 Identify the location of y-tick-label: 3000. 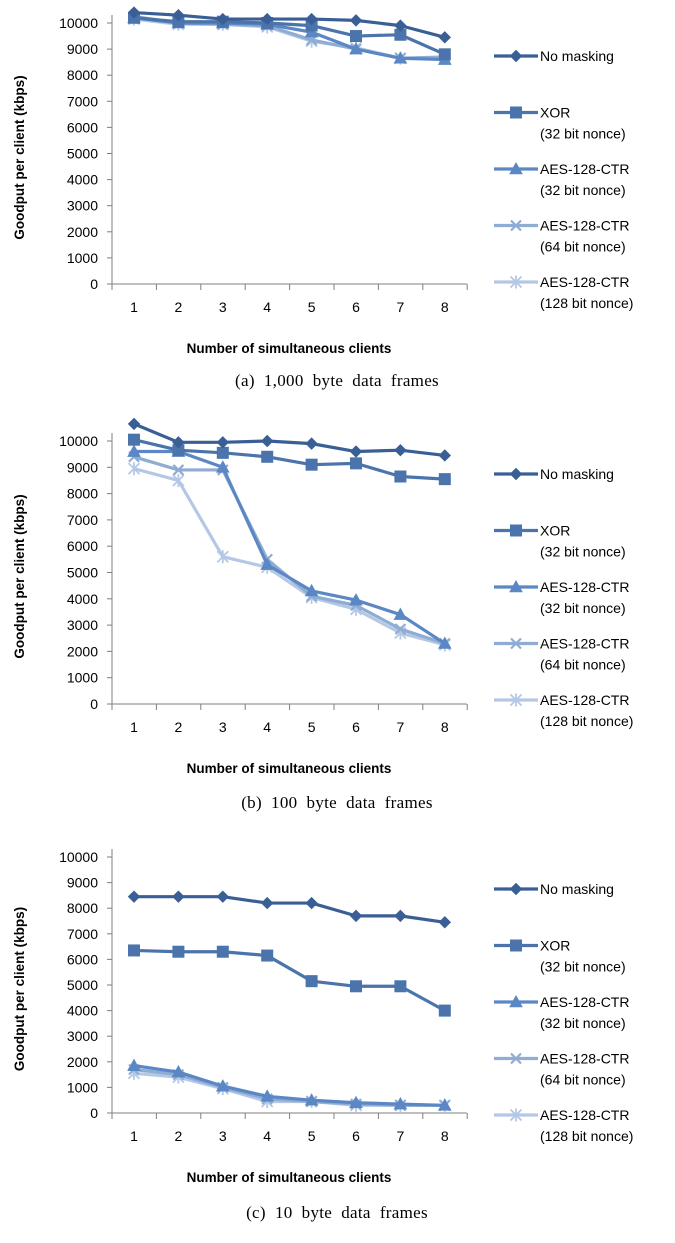
(82, 625).